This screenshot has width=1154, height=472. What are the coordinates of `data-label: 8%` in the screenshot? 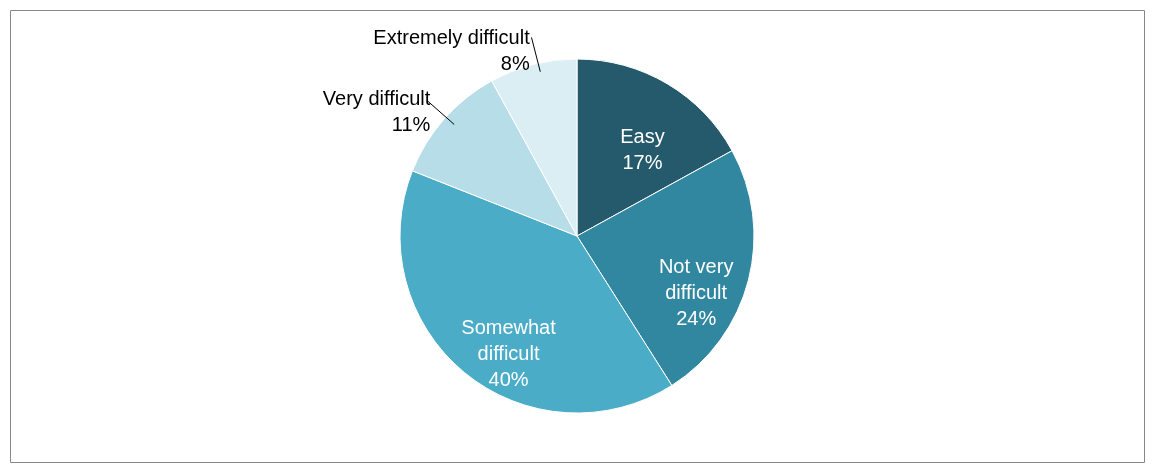 It's located at (515, 62).